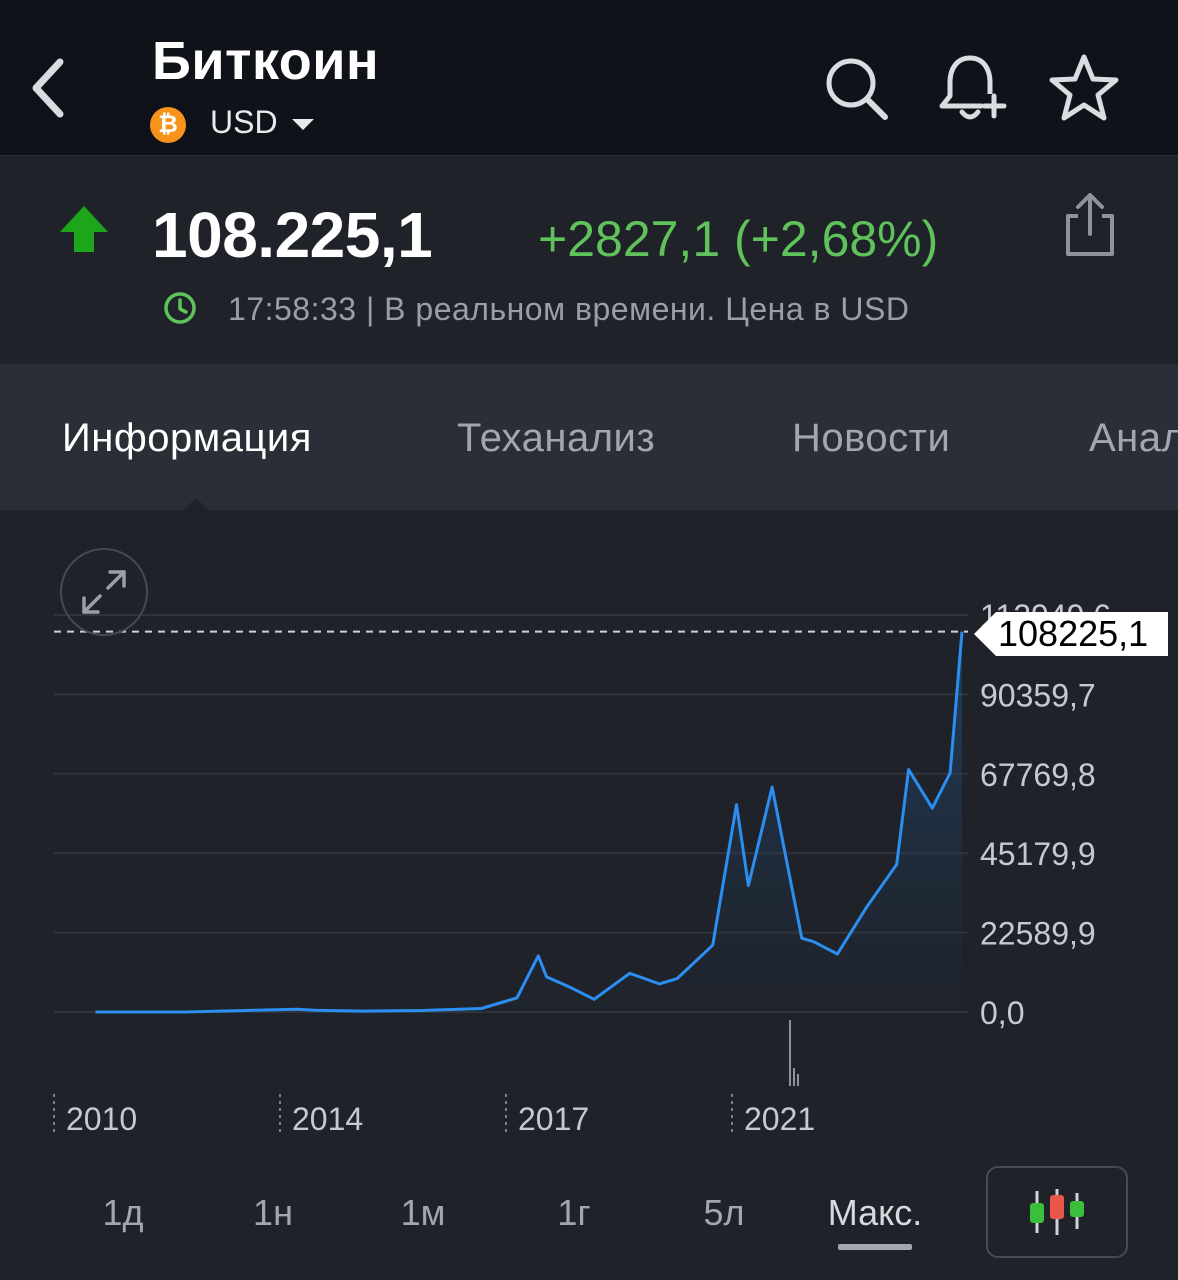 The image size is (1178, 1280). What do you see at coordinates (553, 1119) in the screenshot?
I see `x-tick-label: 2017` at bounding box center [553, 1119].